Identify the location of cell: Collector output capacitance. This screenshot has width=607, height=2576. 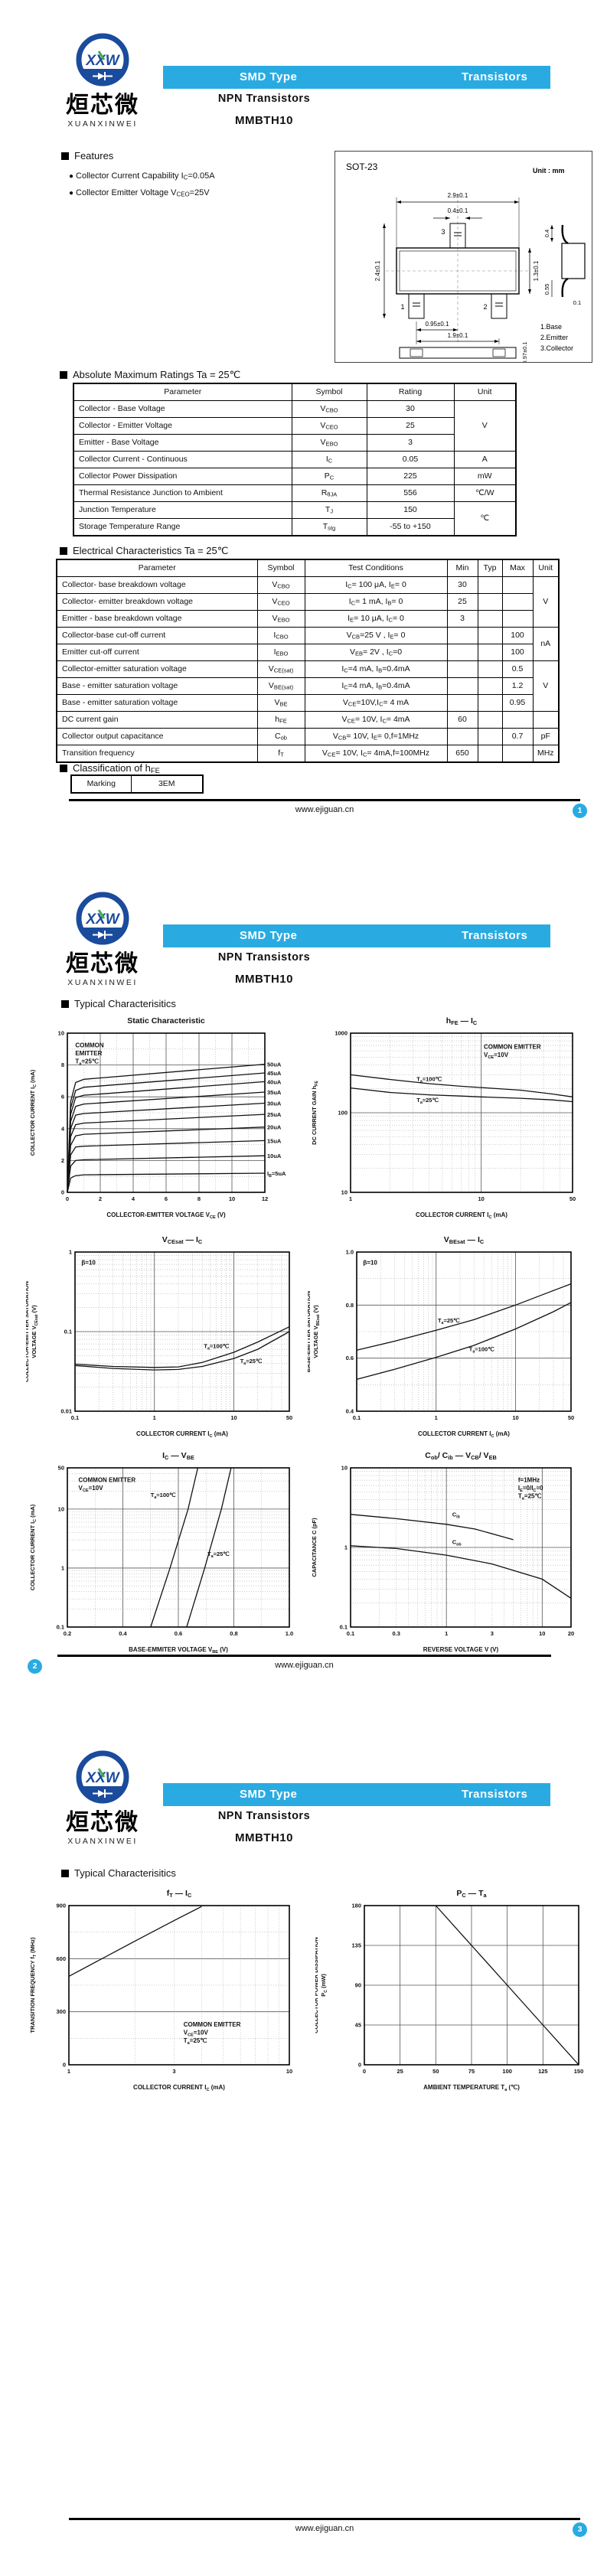
(157, 736).